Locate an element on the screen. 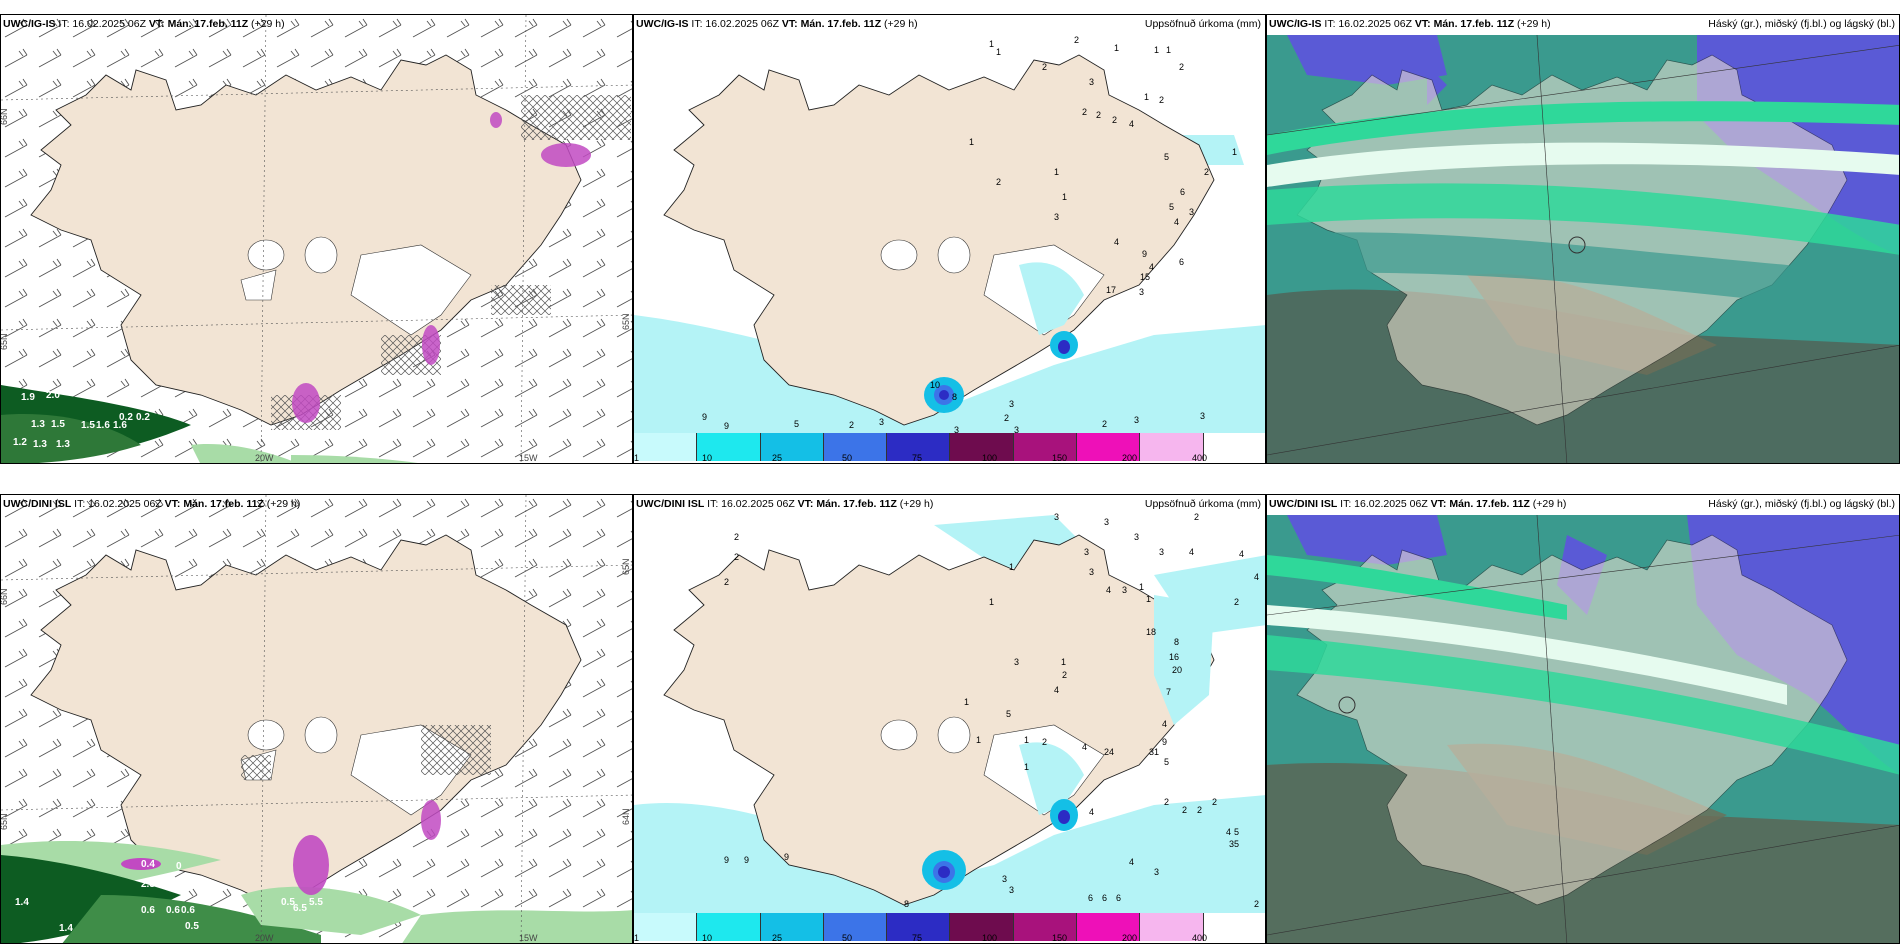 The image size is (1900, 950). lat-label: 66N is located at coordinates (5, 116).